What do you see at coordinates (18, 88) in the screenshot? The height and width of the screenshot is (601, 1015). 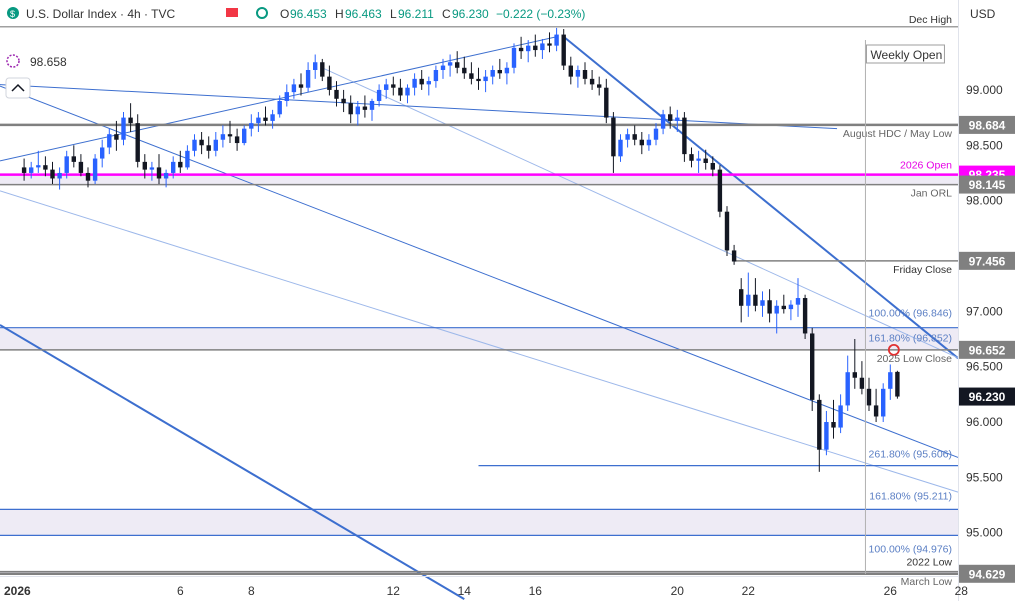 I see `collapse-legend-button` at bounding box center [18, 88].